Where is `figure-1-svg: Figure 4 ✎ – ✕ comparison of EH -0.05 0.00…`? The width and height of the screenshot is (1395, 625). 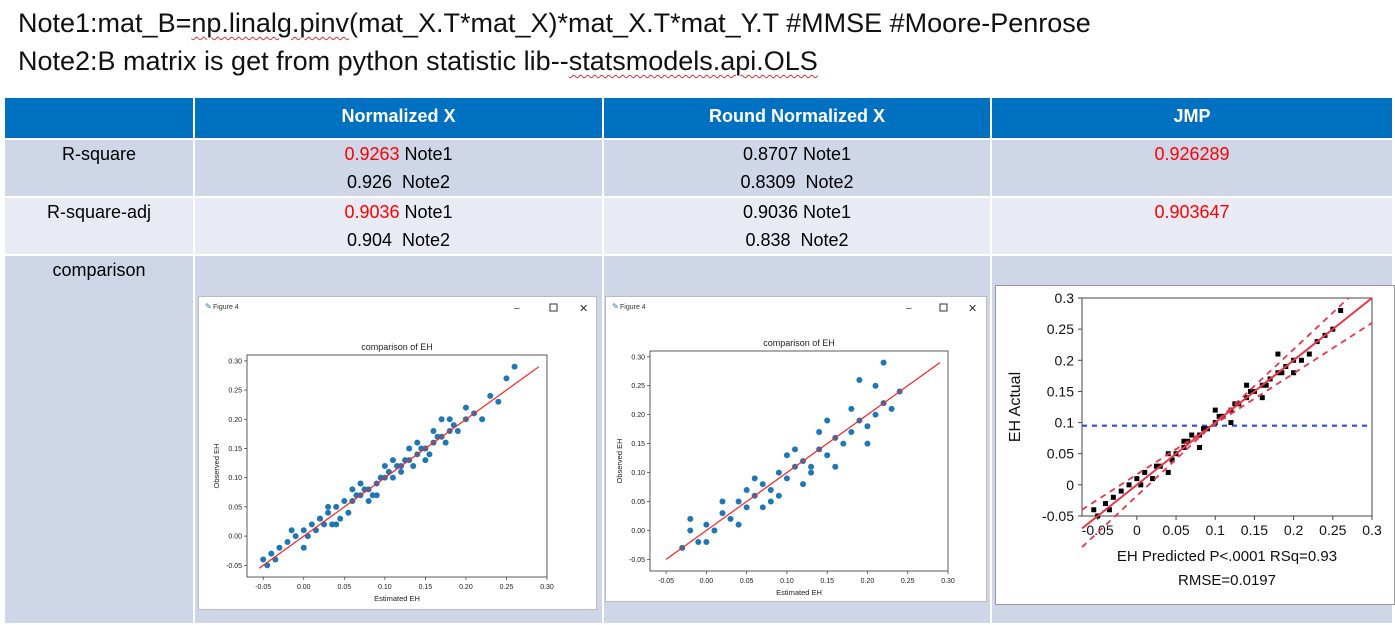
figure-1-svg: Figure 4 ✎ – ✕ comparison of EH -0.05 0.00… is located at coordinates (396, 452).